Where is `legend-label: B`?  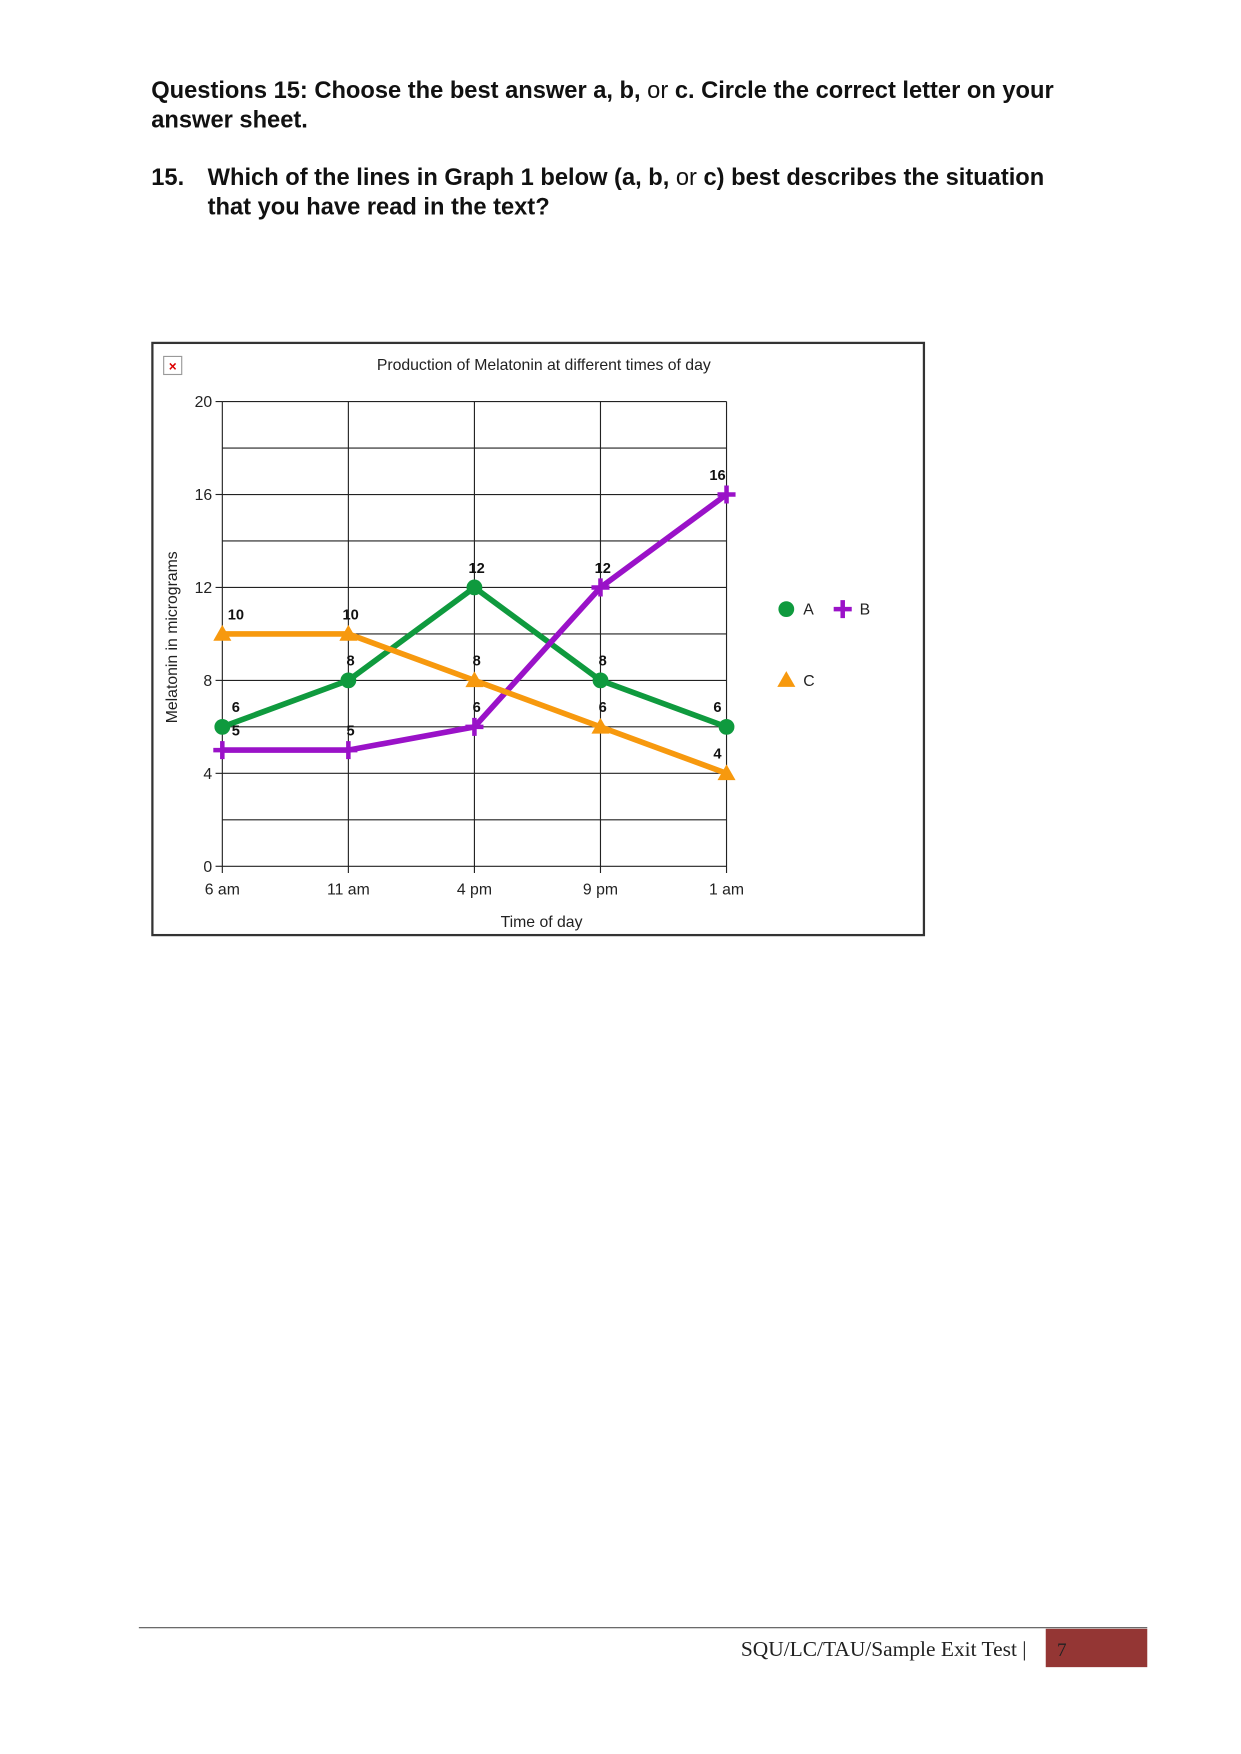 legend-label: B is located at coordinates (865, 610).